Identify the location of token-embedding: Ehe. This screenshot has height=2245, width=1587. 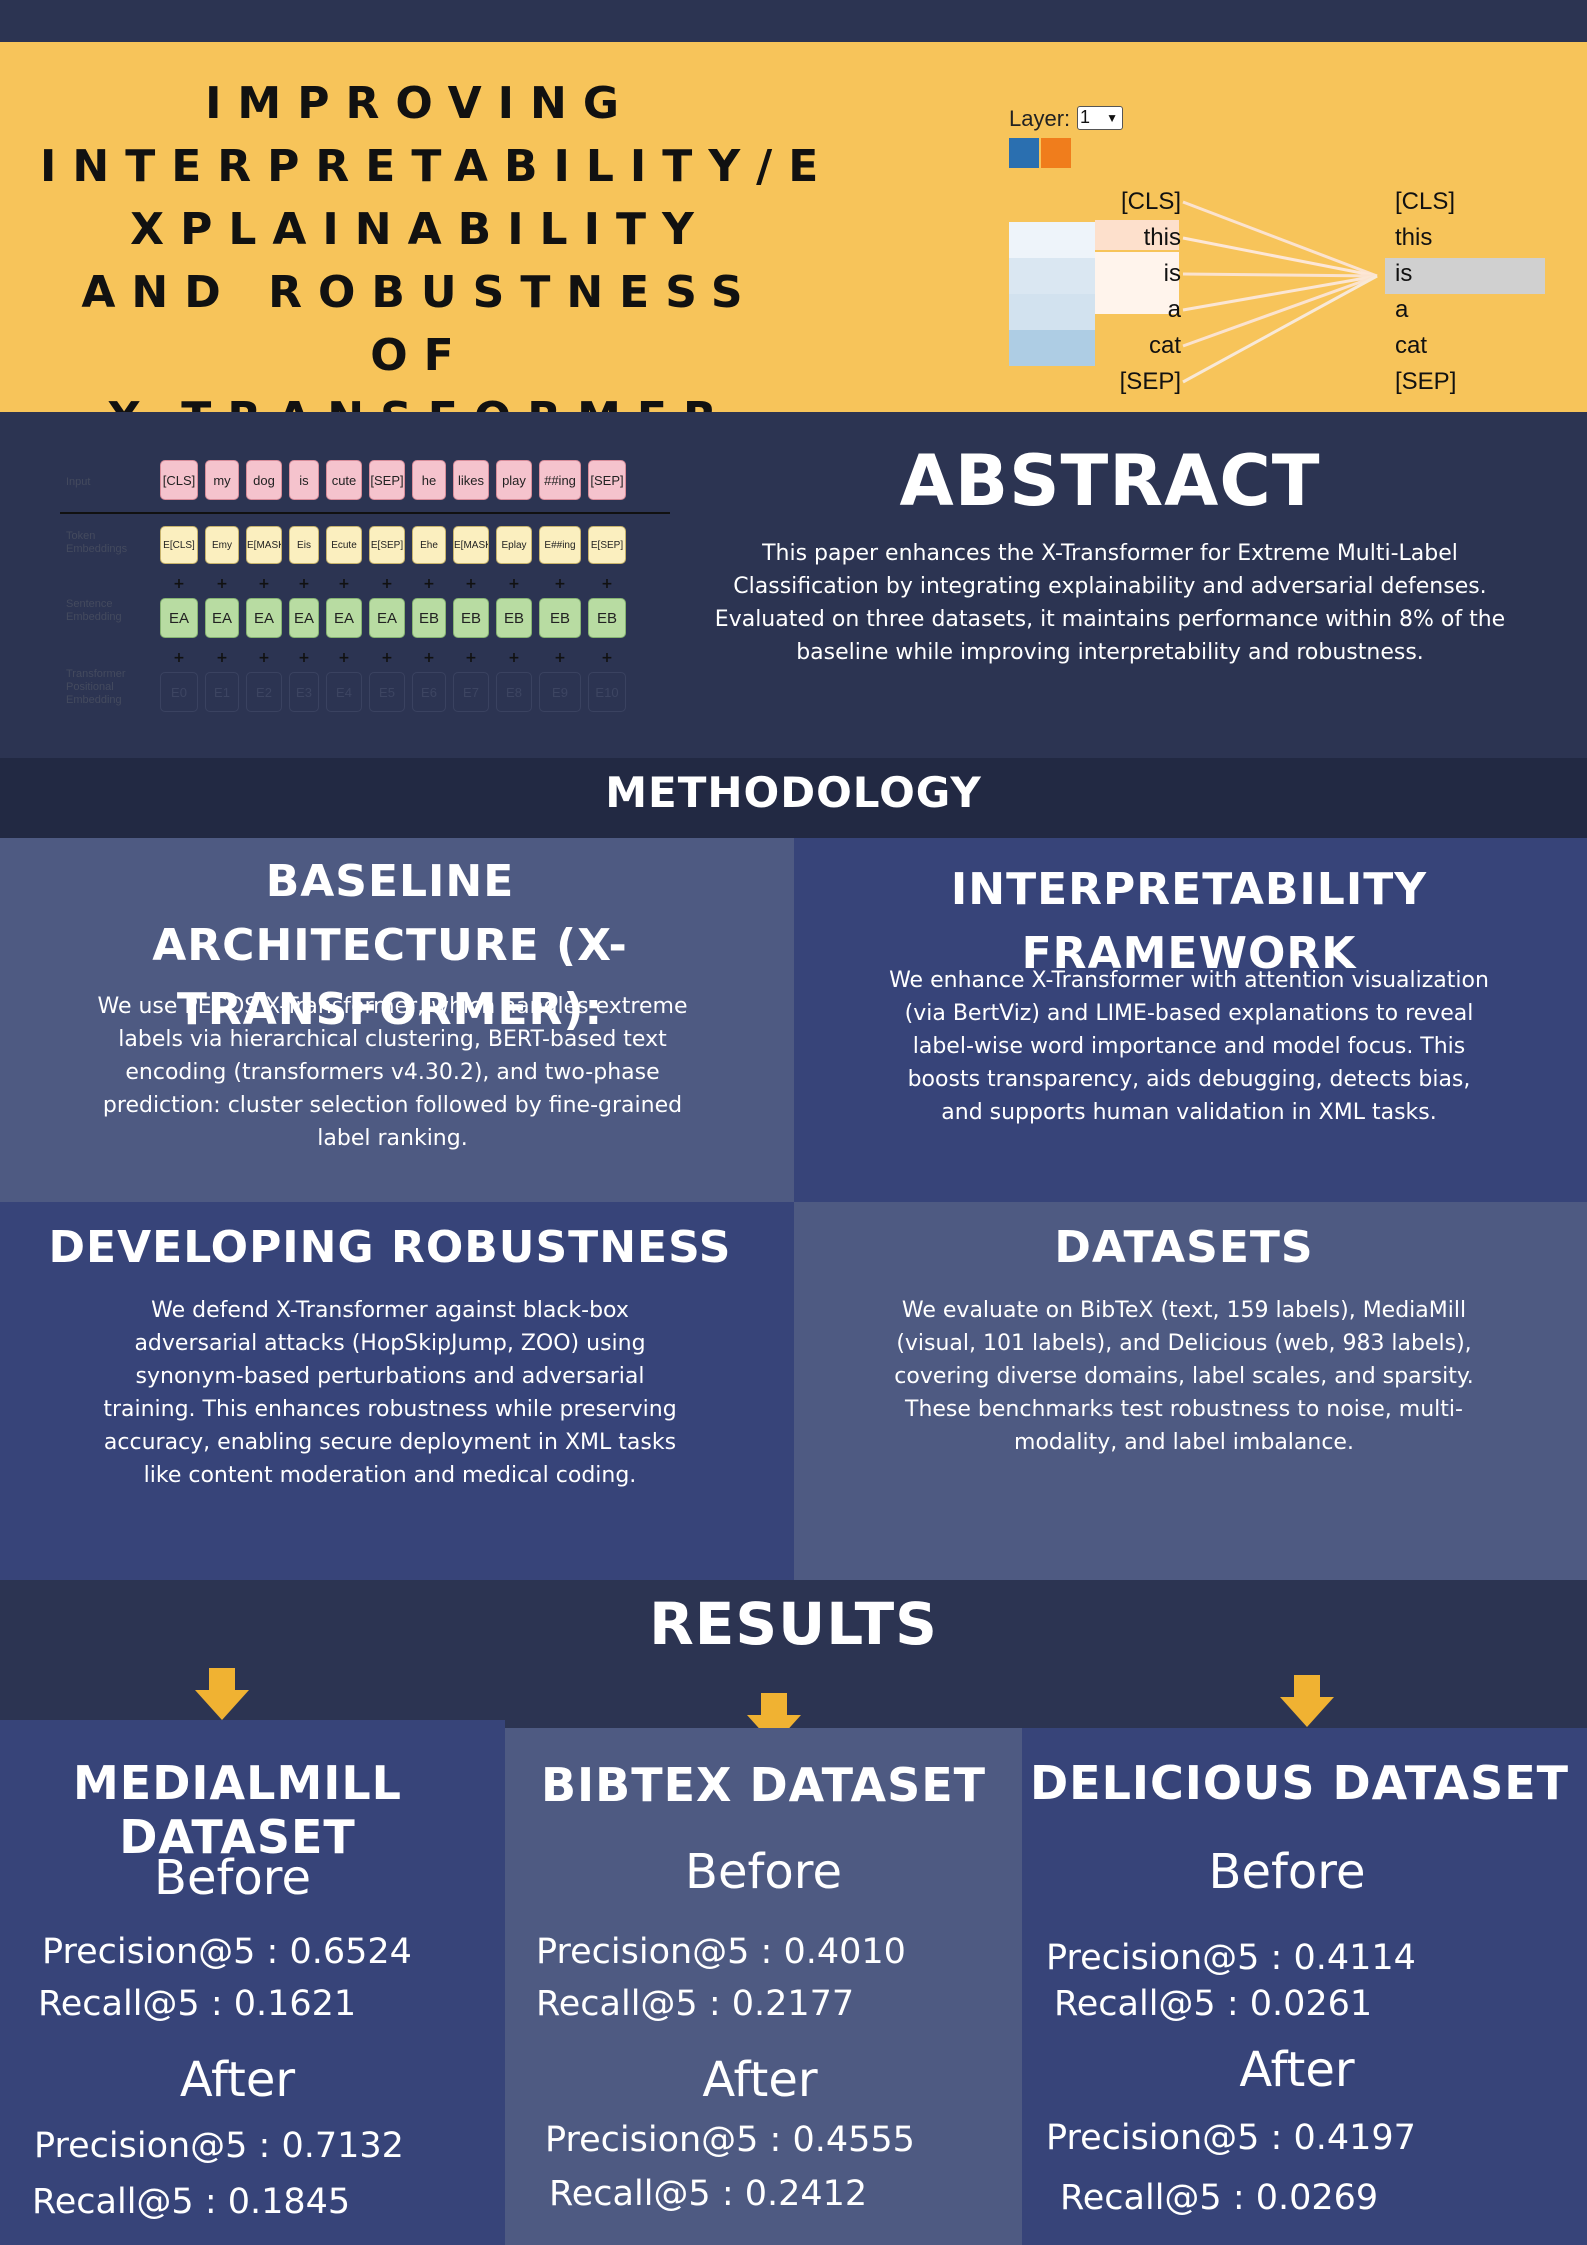
(429, 545).